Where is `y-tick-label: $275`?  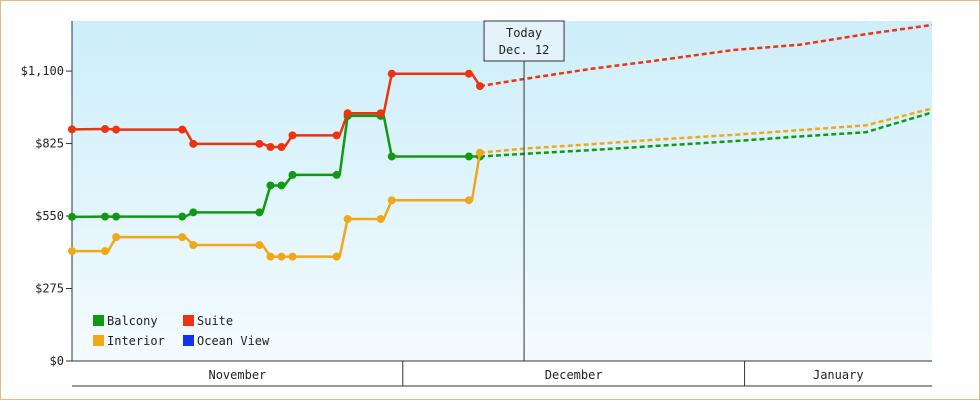 y-tick-label: $275 is located at coordinates (49, 289).